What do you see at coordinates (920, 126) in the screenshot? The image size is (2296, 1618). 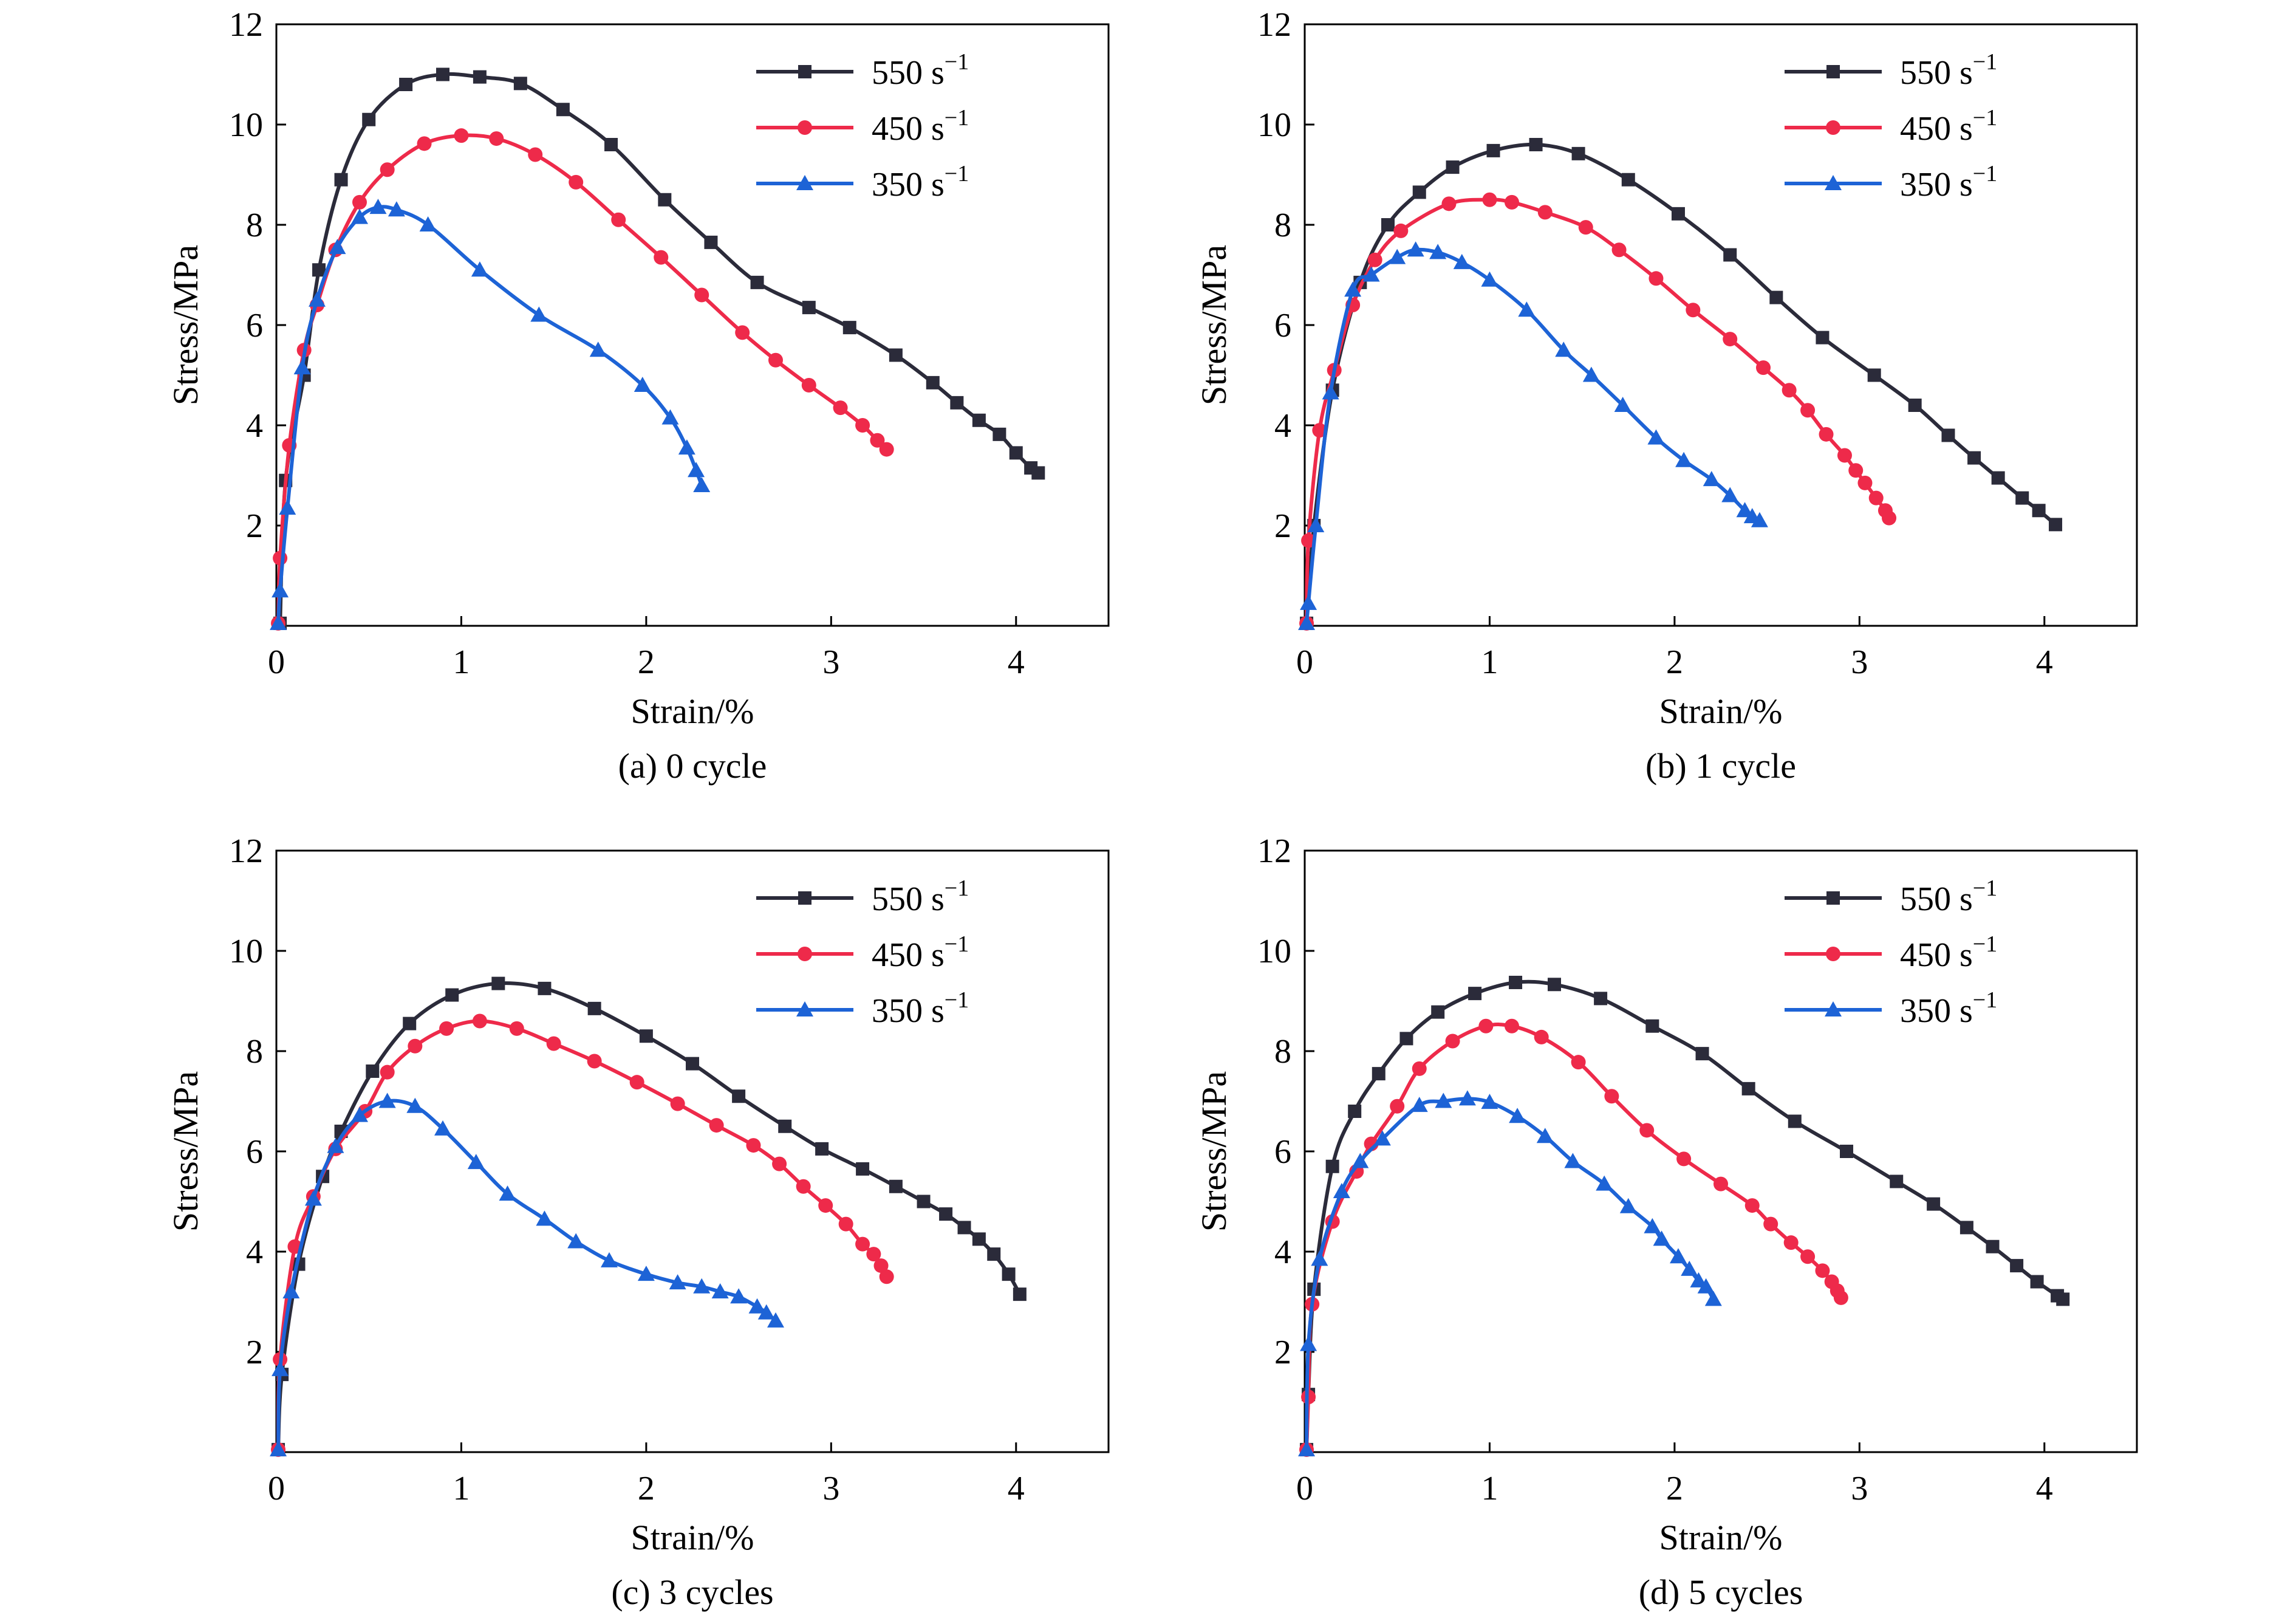 I see `legend-label: 450 s−1` at bounding box center [920, 126].